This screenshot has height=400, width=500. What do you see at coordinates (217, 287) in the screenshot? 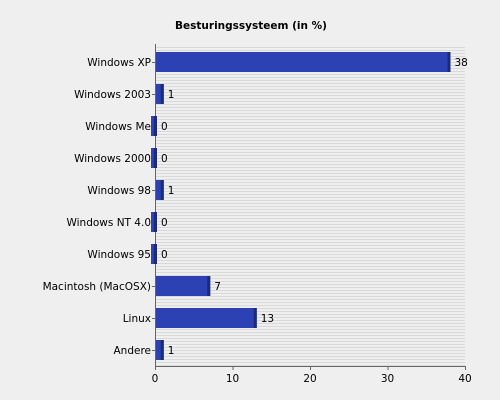
I see `value-label-7: 7` at bounding box center [217, 287].